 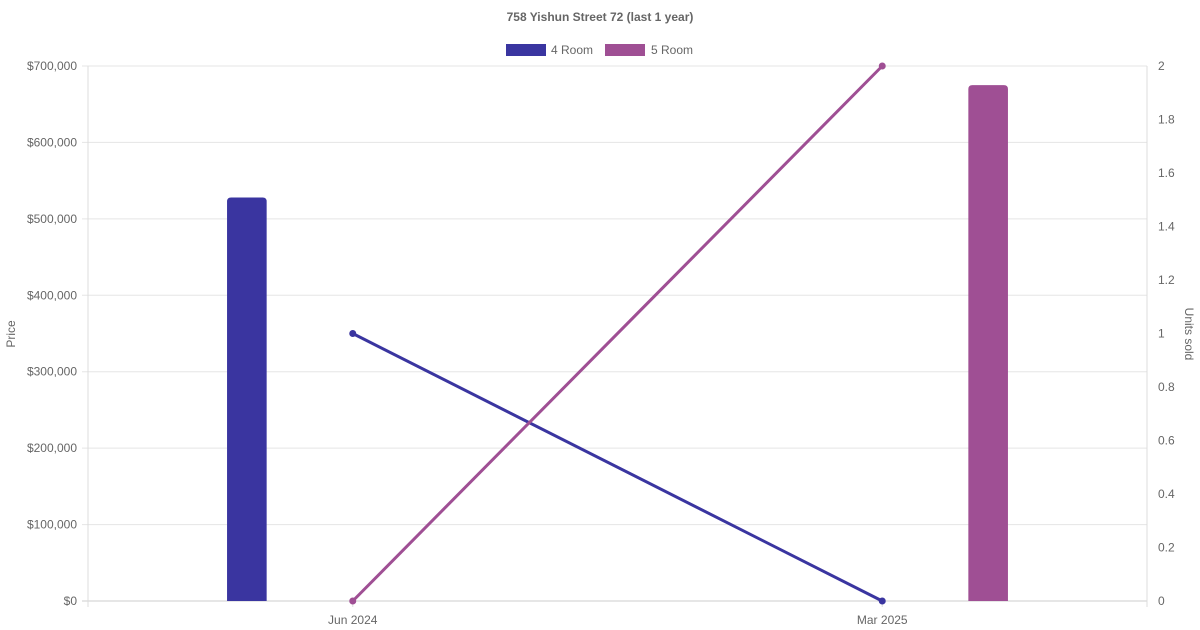 I want to click on right-tick-label: 2, so click(x=1161, y=66).